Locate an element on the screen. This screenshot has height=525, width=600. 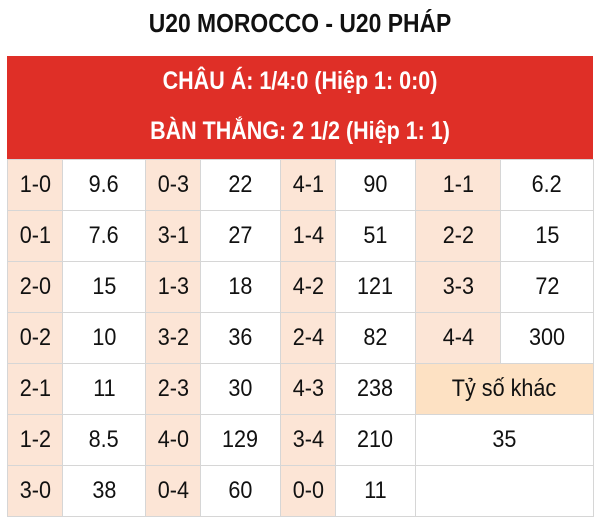
odds-cell-text: 8.5 is located at coordinates (104, 439).